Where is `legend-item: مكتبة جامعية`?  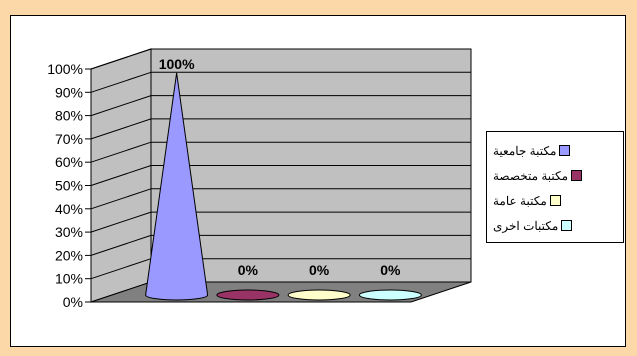
legend-item: مكتبة جامعية is located at coordinates (555, 150).